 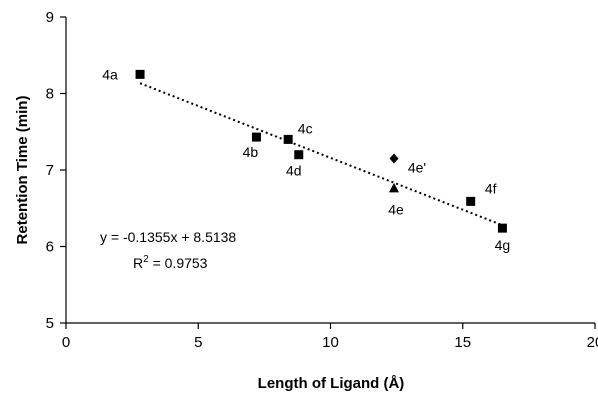 I want to click on point-label: 4b, so click(x=251, y=152).